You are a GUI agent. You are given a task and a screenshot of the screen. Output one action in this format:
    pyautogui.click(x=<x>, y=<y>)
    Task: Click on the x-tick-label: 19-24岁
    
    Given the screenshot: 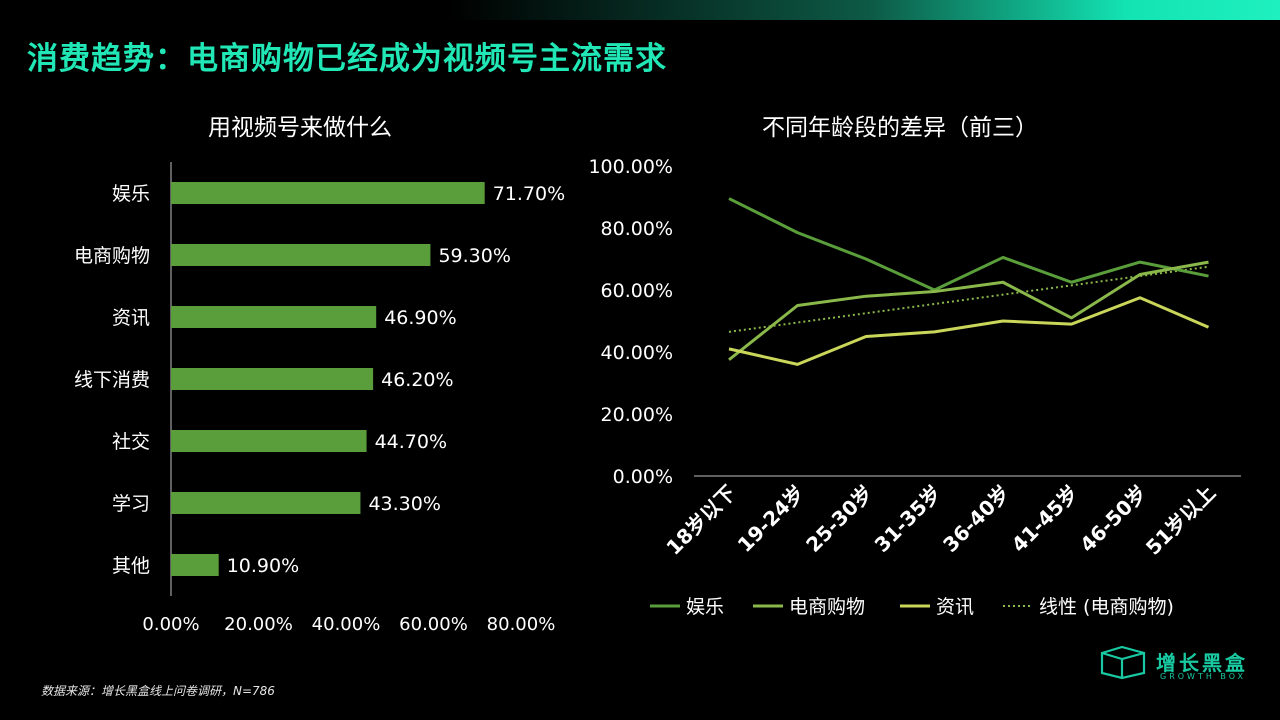 What is the action you would take?
    pyautogui.click(x=771, y=519)
    